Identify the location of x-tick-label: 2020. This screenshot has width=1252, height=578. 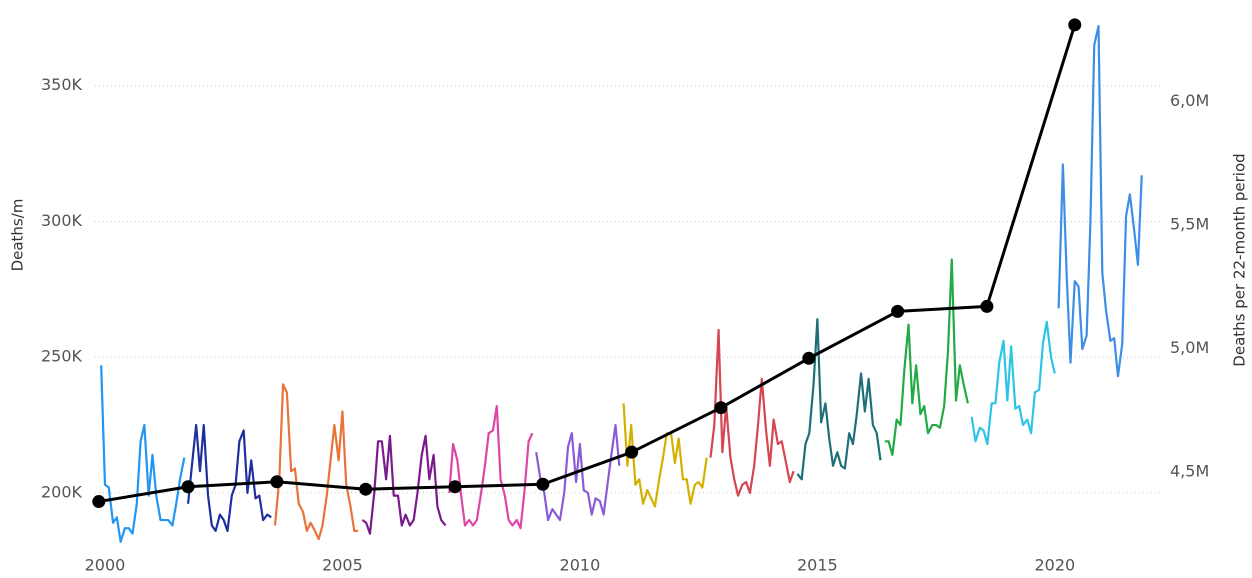
(1054, 565).